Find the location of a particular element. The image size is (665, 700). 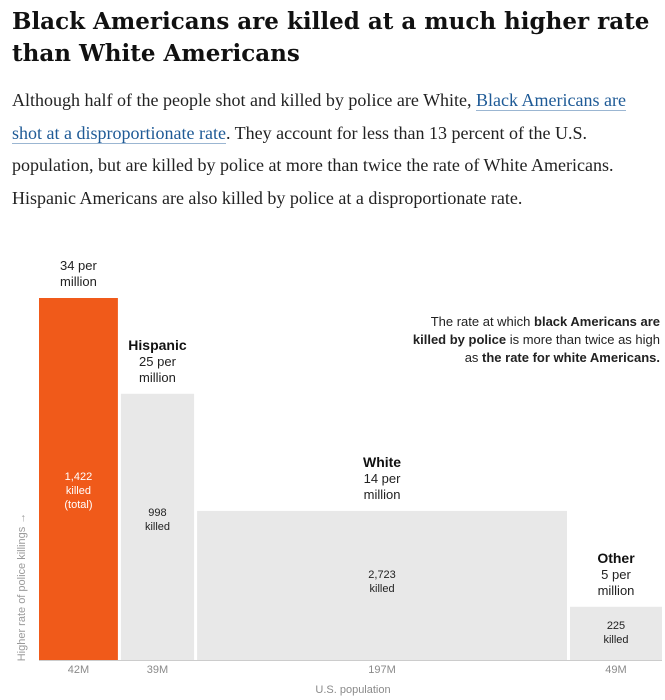

bar-other is located at coordinates (616, 633).